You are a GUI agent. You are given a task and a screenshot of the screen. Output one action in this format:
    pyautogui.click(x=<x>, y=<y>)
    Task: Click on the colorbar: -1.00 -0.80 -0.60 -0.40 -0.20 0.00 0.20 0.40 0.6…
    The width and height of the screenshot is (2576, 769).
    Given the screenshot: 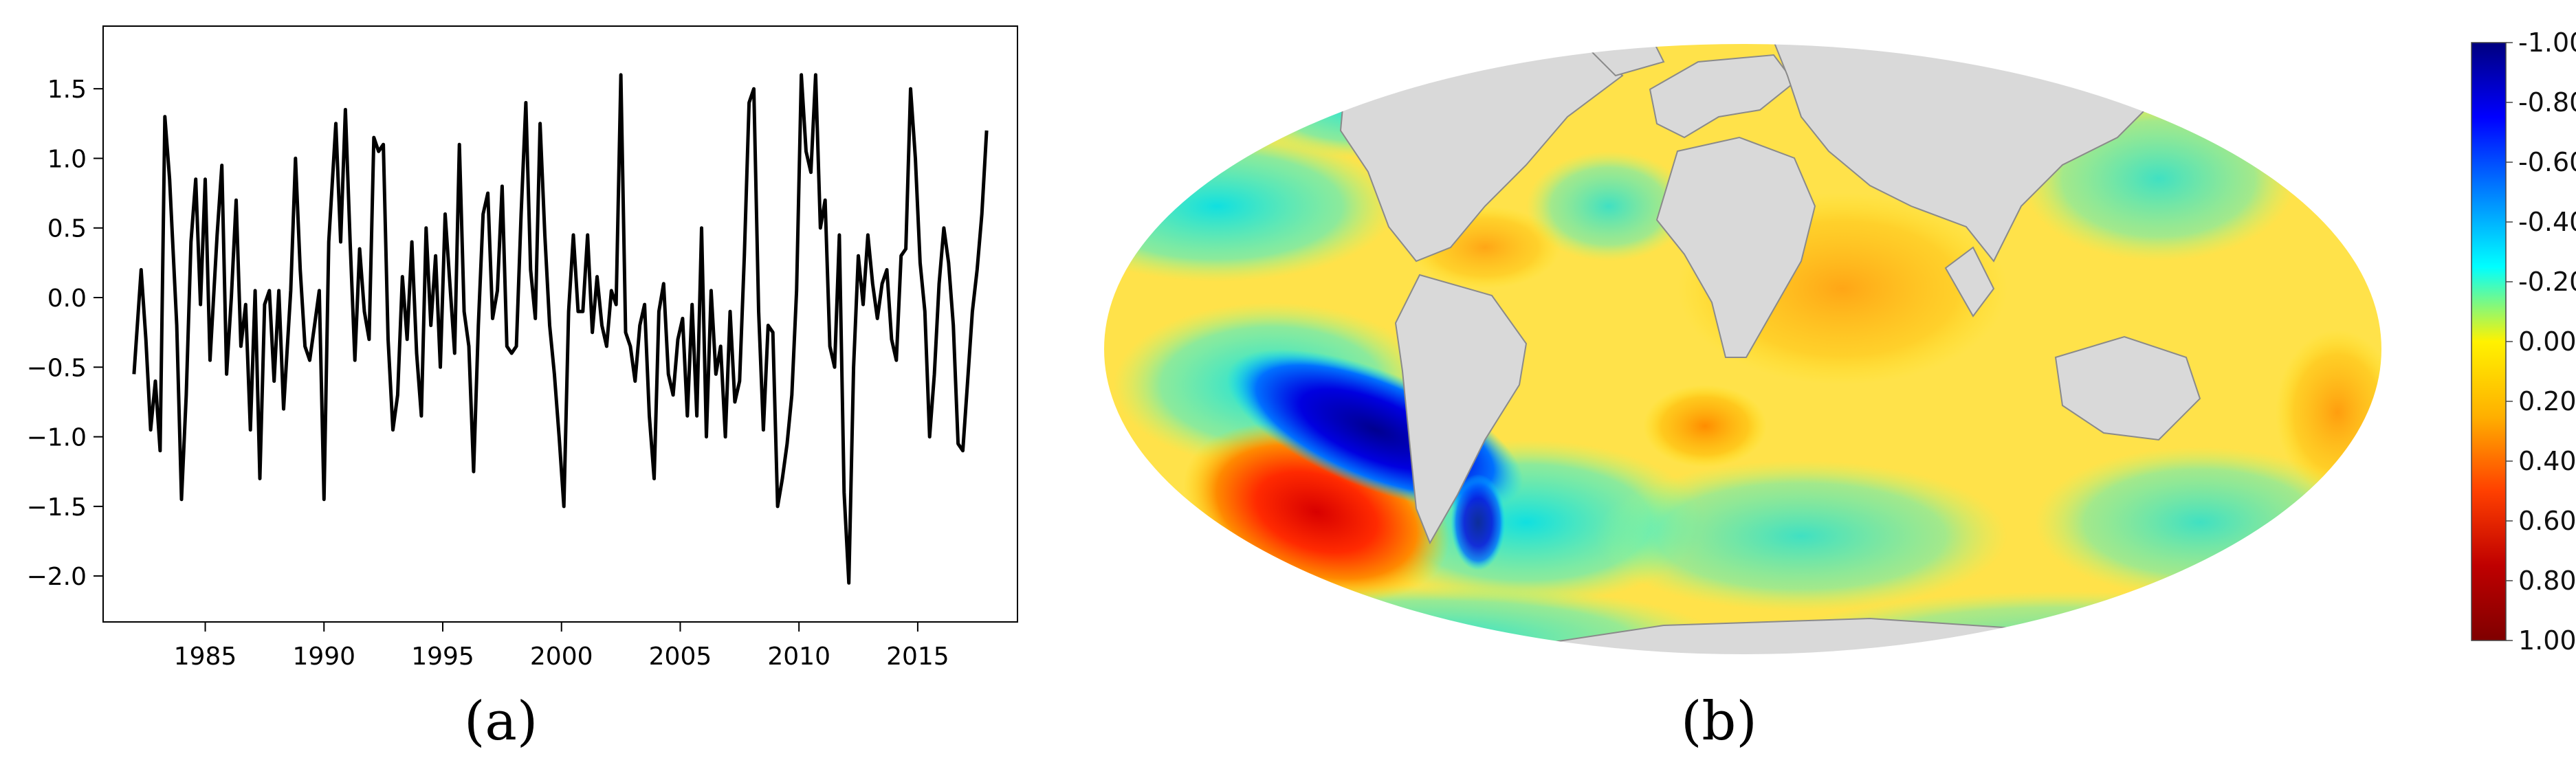 What is the action you would take?
    pyautogui.click(x=2523, y=342)
    